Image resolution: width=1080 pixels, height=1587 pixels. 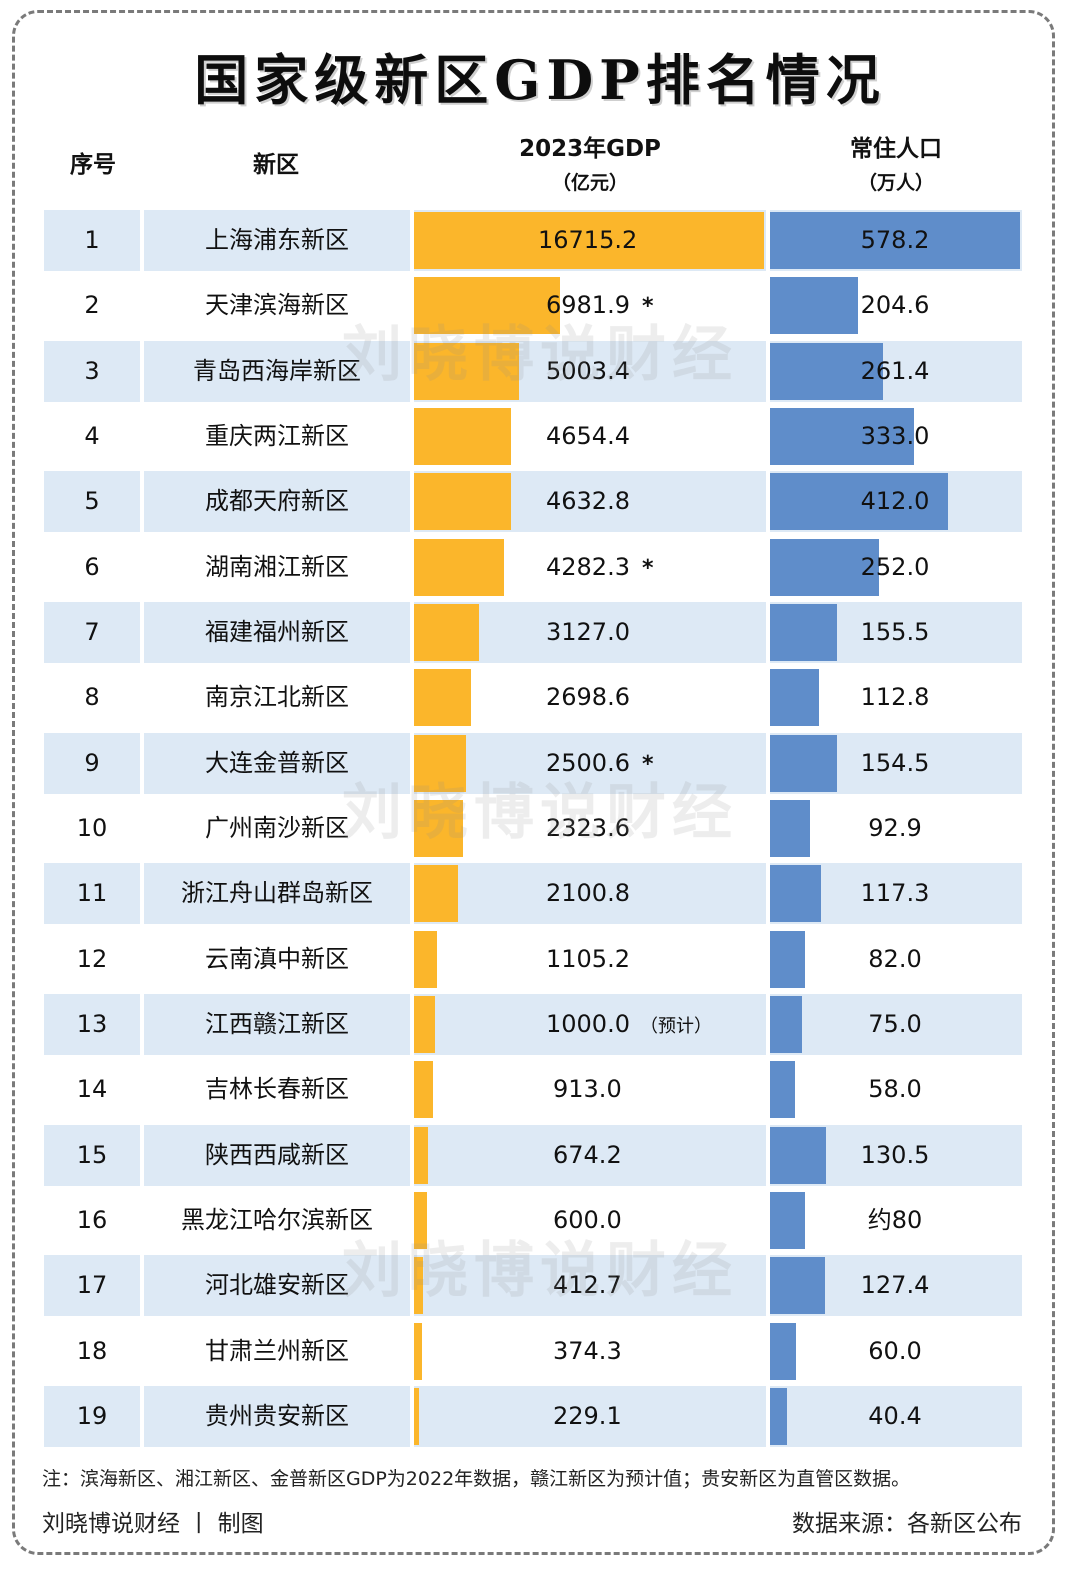 What do you see at coordinates (92, 959) in the screenshot?
I see `rank-cell: 12` at bounding box center [92, 959].